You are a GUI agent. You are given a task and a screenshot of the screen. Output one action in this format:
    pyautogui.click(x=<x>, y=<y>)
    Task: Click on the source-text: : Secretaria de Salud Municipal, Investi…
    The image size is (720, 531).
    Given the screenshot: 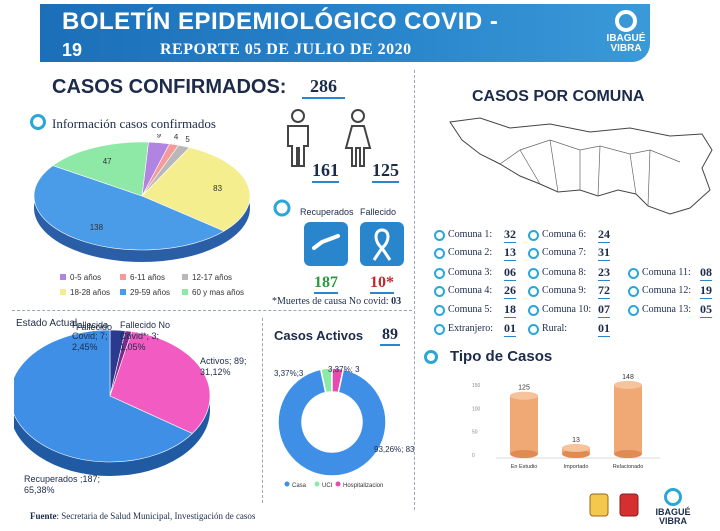 What is the action you would take?
    pyautogui.click(x=156, y=516)
    